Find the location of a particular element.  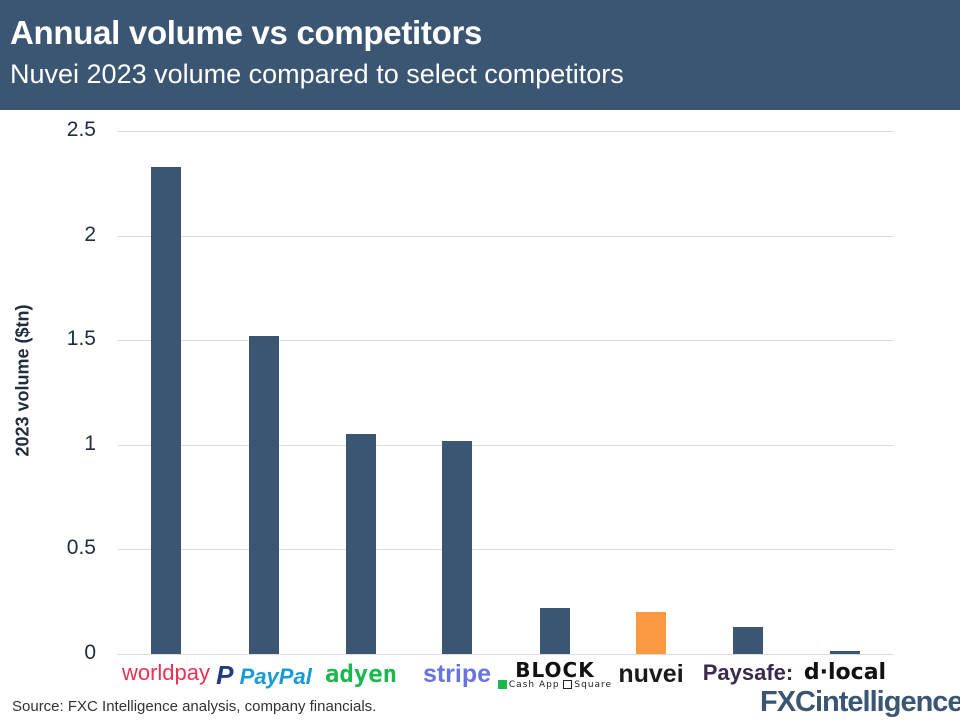

bar-adyen is located at coordinates (361, 544).